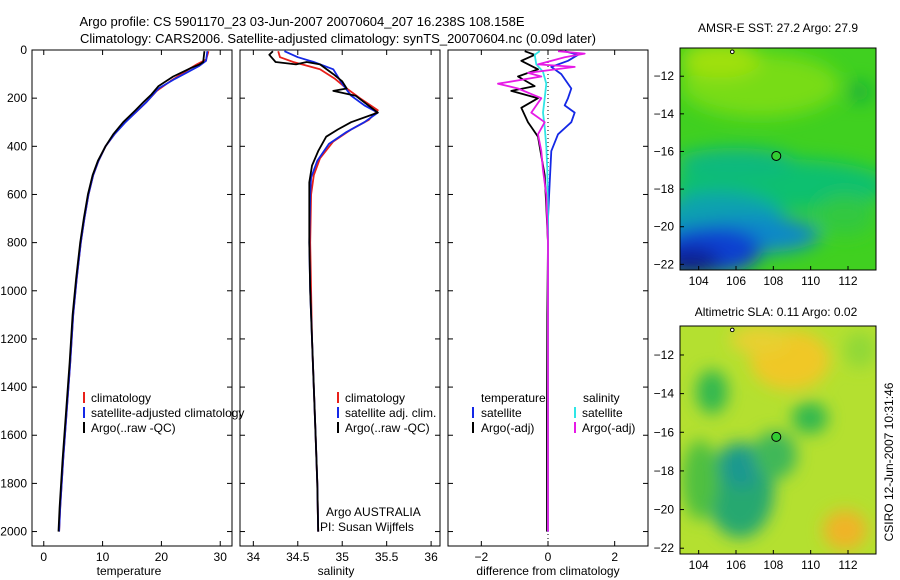  I want to click on salinity-xtick-label: 34.5, so click(298, 557).